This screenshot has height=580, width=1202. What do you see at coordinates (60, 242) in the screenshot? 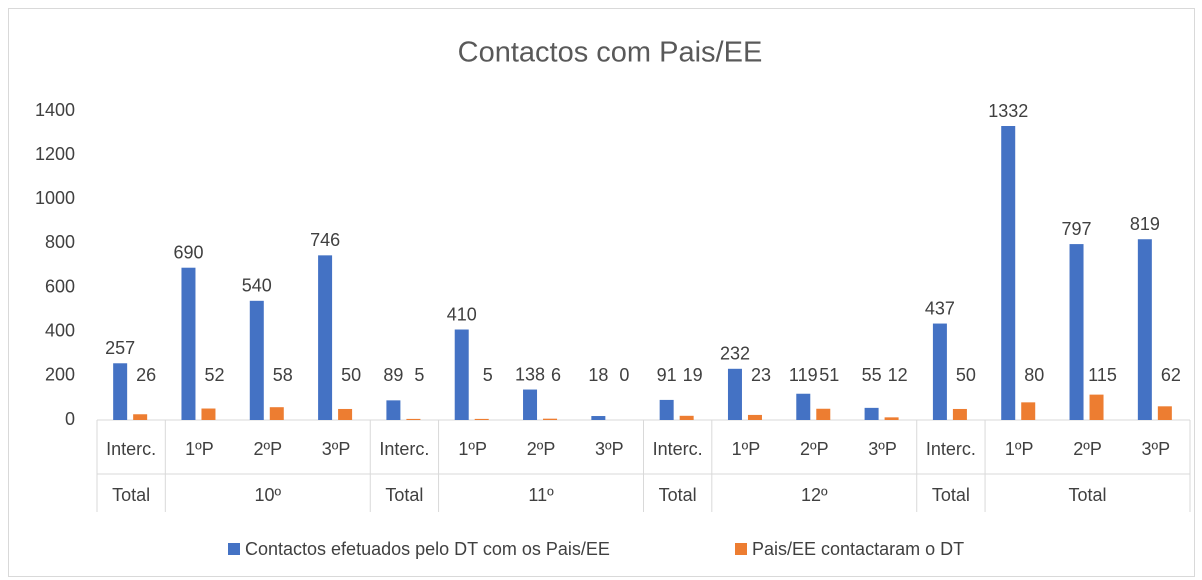
I see `y-tick-label: 800` at bounding box center [60, 242].